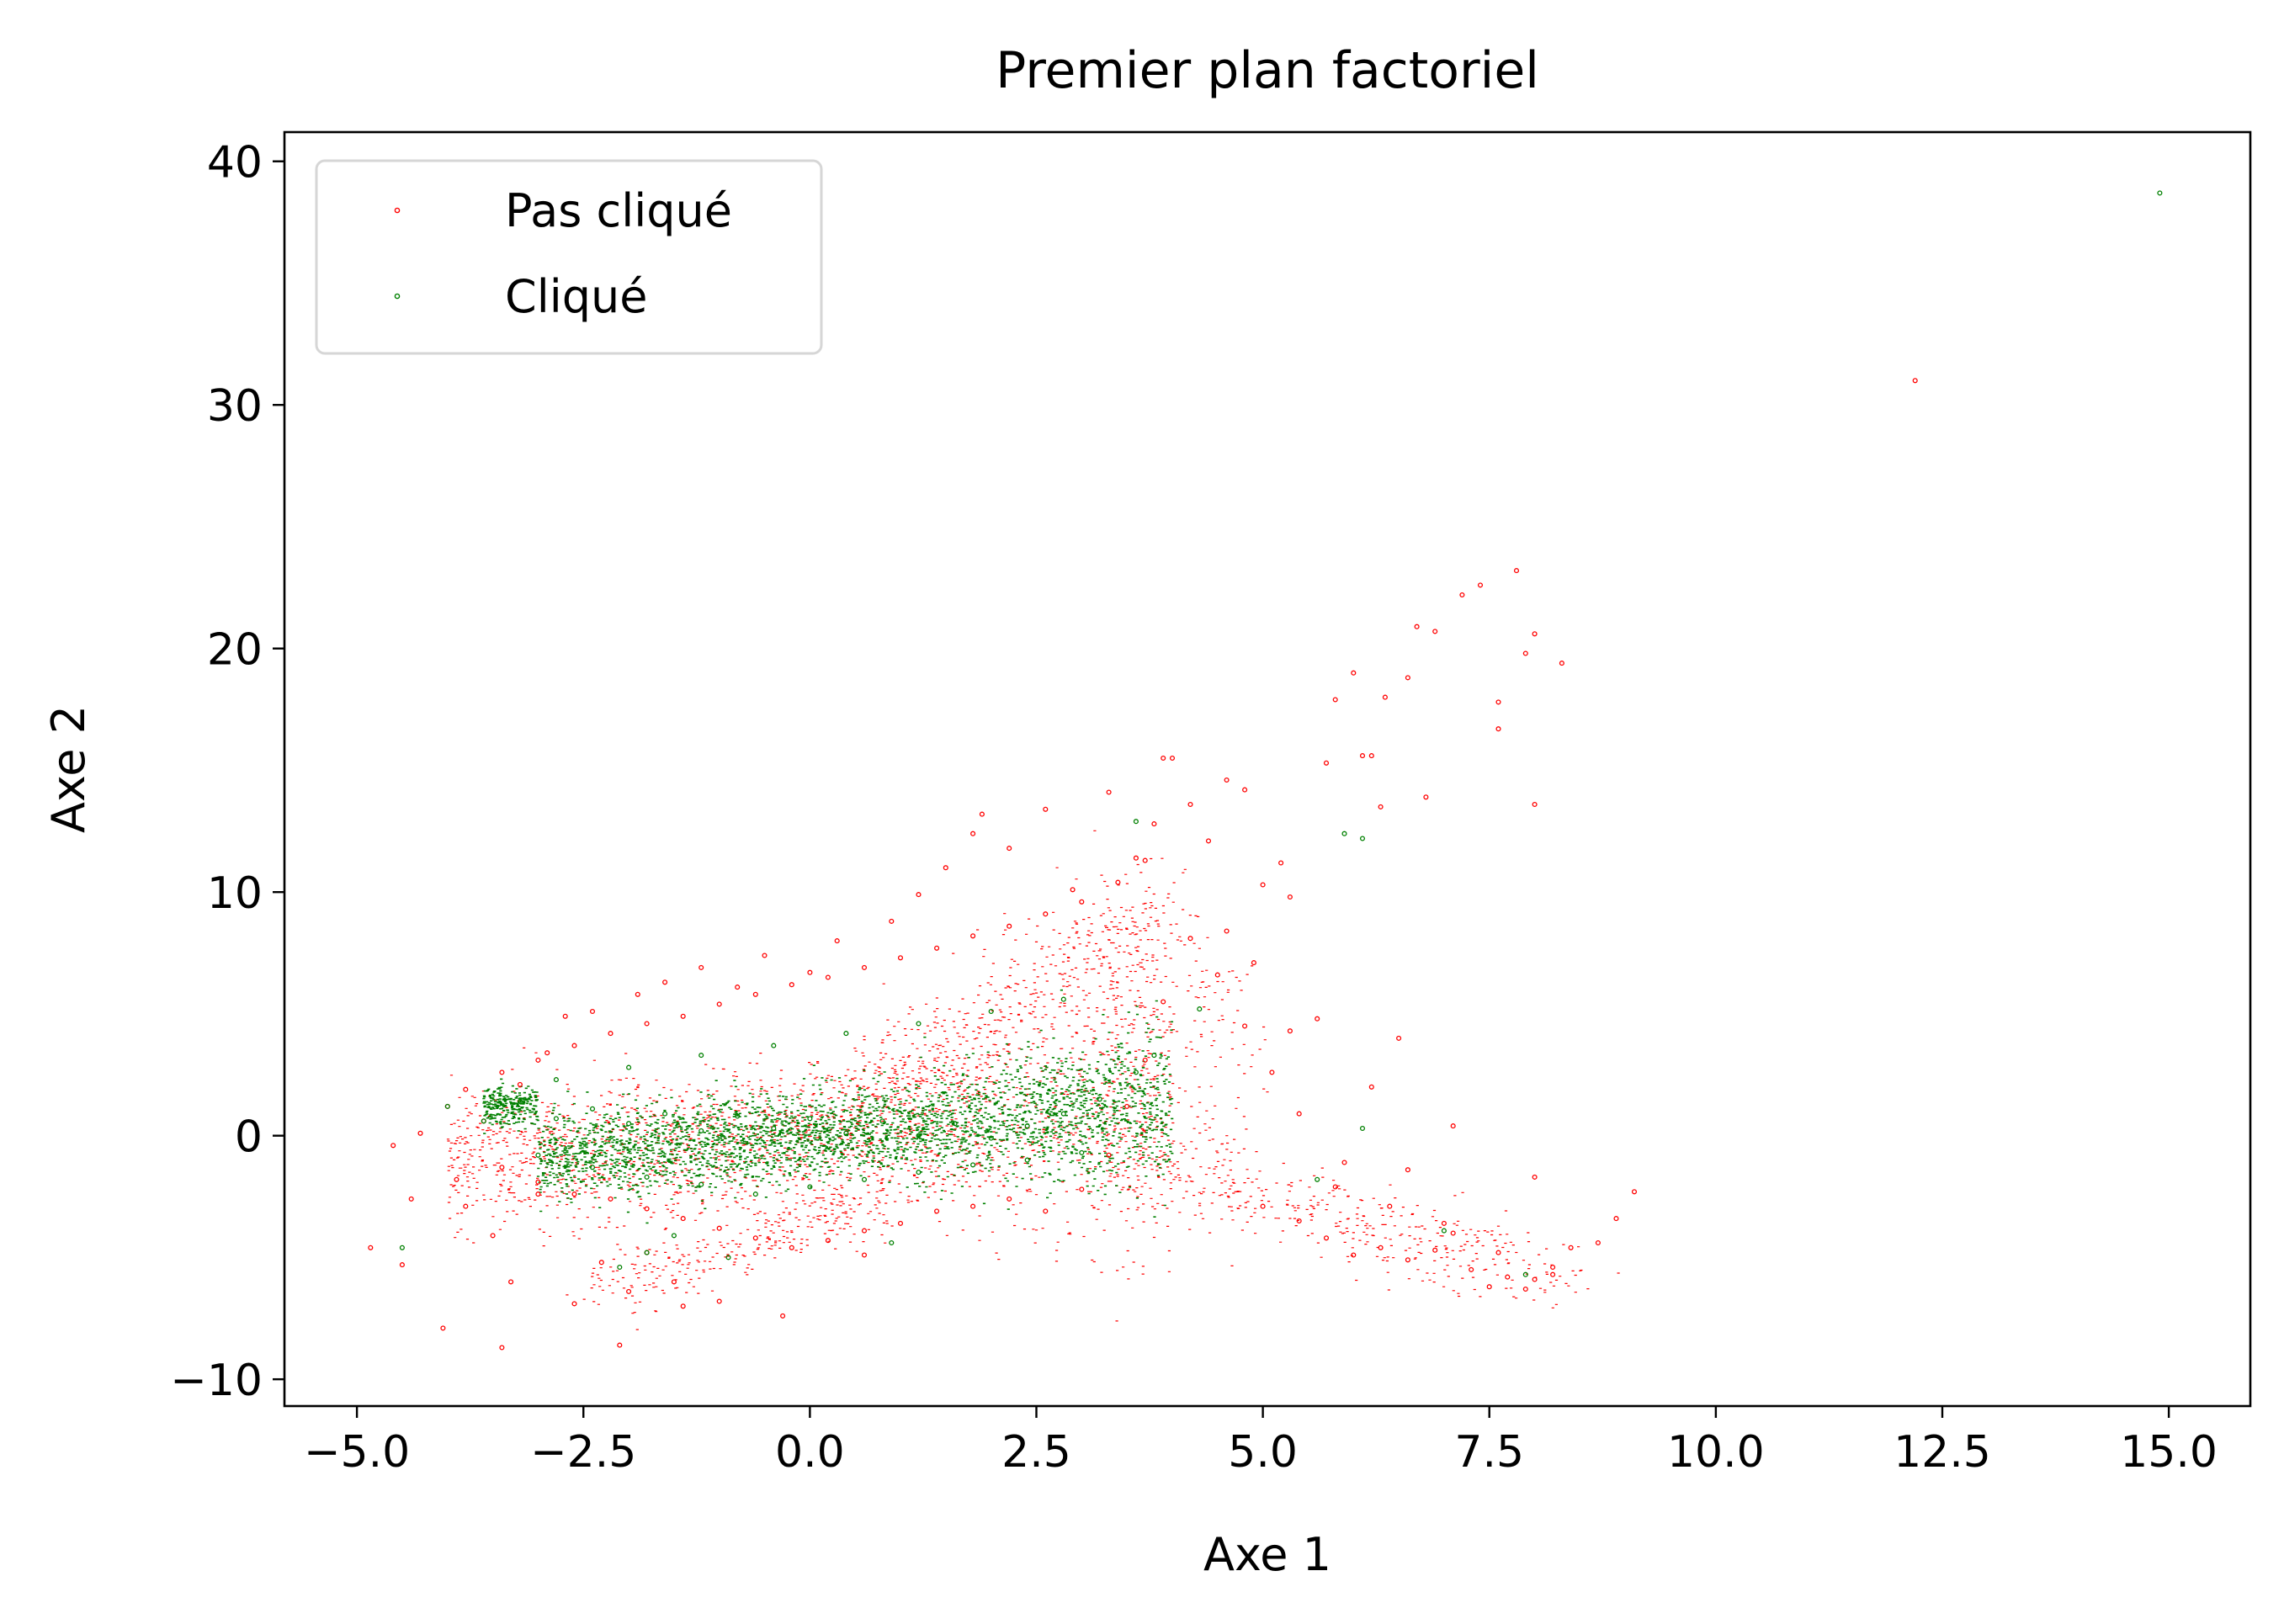 The height and width of the screenshot is (1624, 2284). I want to click on y-axis-label: Axe 2, so click(68, 769).